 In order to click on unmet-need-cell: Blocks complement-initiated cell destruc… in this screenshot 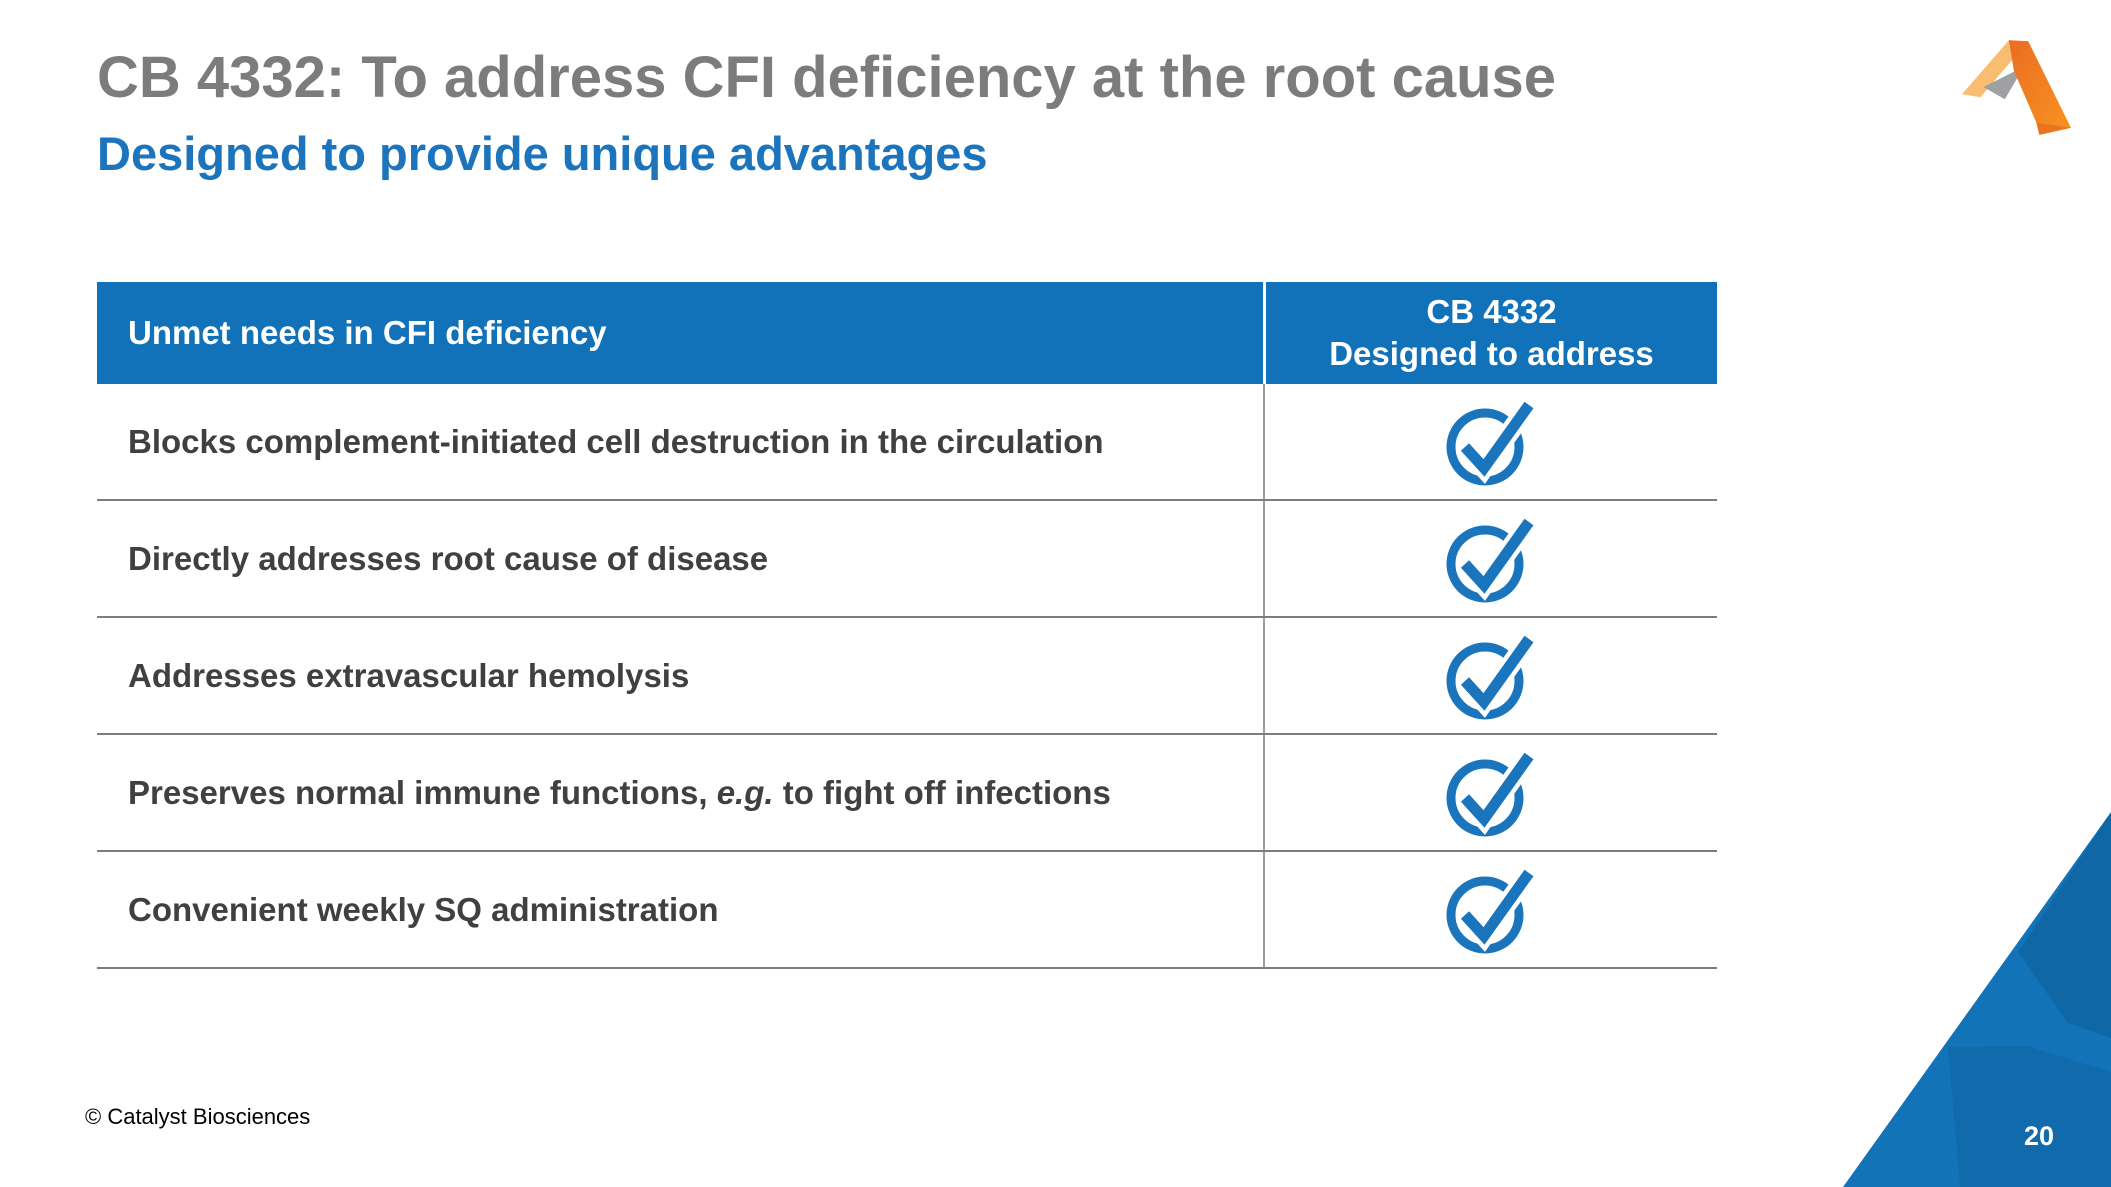, I will do `click(680, 441)`.